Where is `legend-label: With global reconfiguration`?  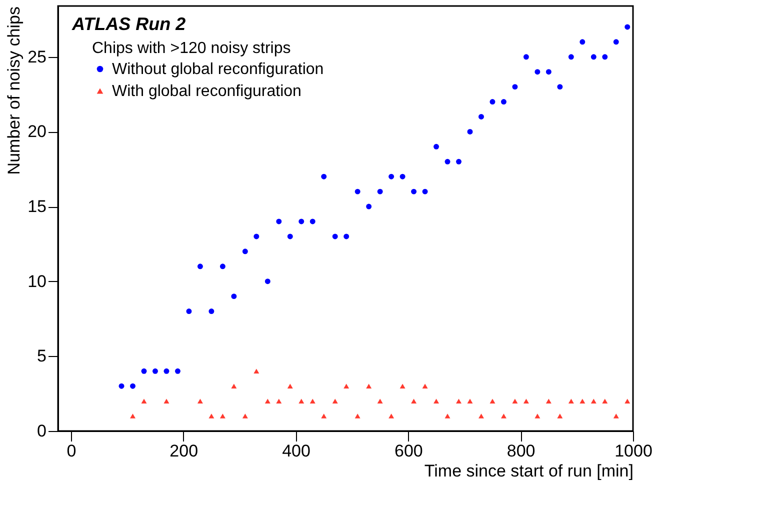
legend-label: With global reconfiguration is located at coordinates (207, 91).